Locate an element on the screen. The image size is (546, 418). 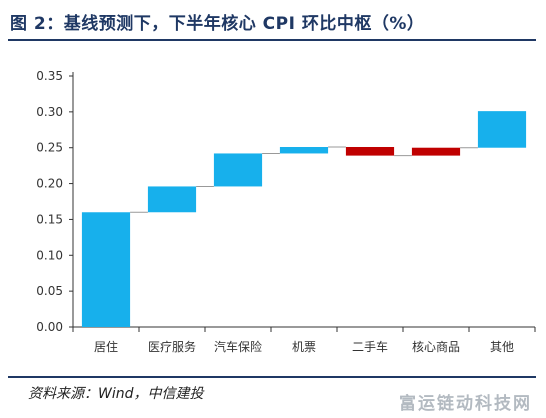
source-note: 资料来源：Wind，中信建投 is located at coordinates (116, 394).